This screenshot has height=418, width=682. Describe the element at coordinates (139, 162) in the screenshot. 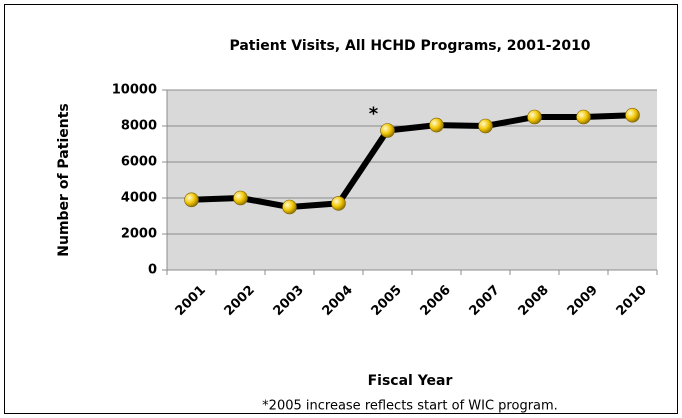

I see `y-tick-label: 6000` at that location.